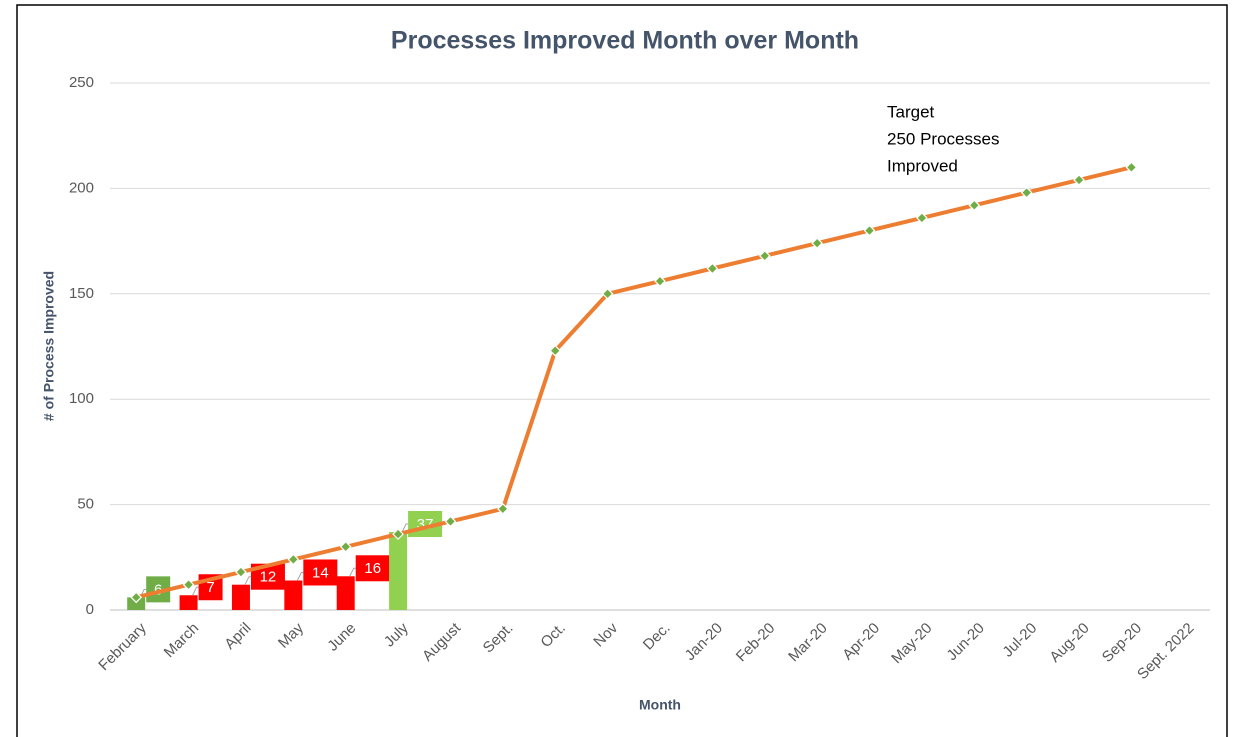 The width and height of the screenshot is (1235, 737). I want to click on x-tick-label: May-20, so click(911, 643).